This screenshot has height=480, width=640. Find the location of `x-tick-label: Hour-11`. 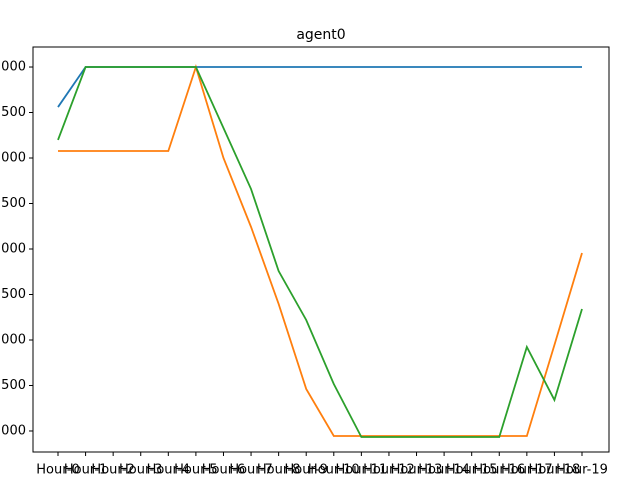

x-tick-label: Hour-11 is located at coordinates (362, 470).